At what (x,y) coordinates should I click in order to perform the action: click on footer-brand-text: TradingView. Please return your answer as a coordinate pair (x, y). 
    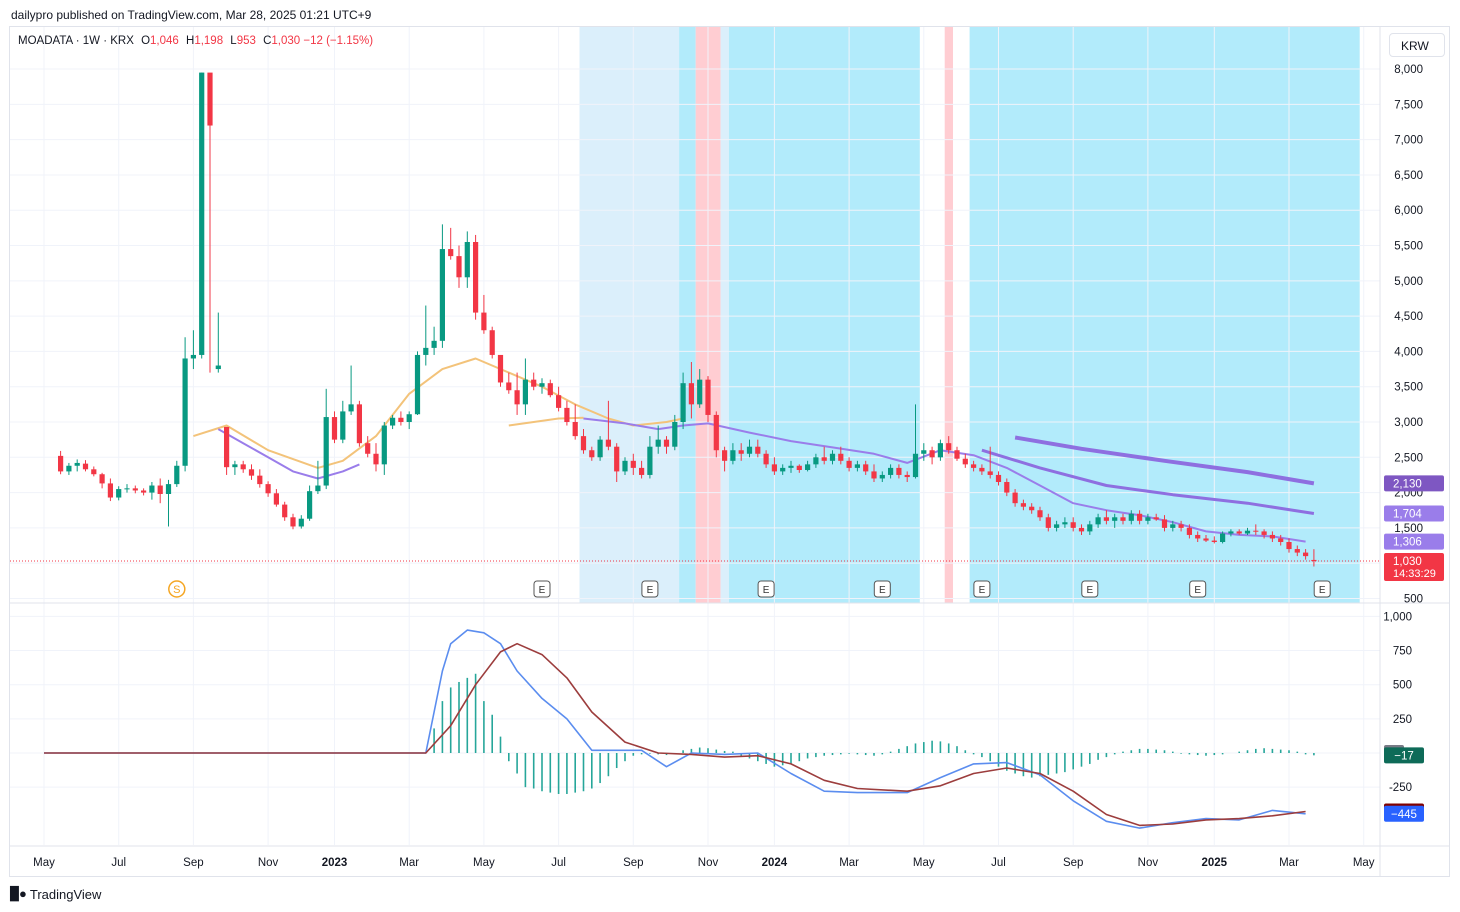
    Looking at the image, I should click on (65, 894).